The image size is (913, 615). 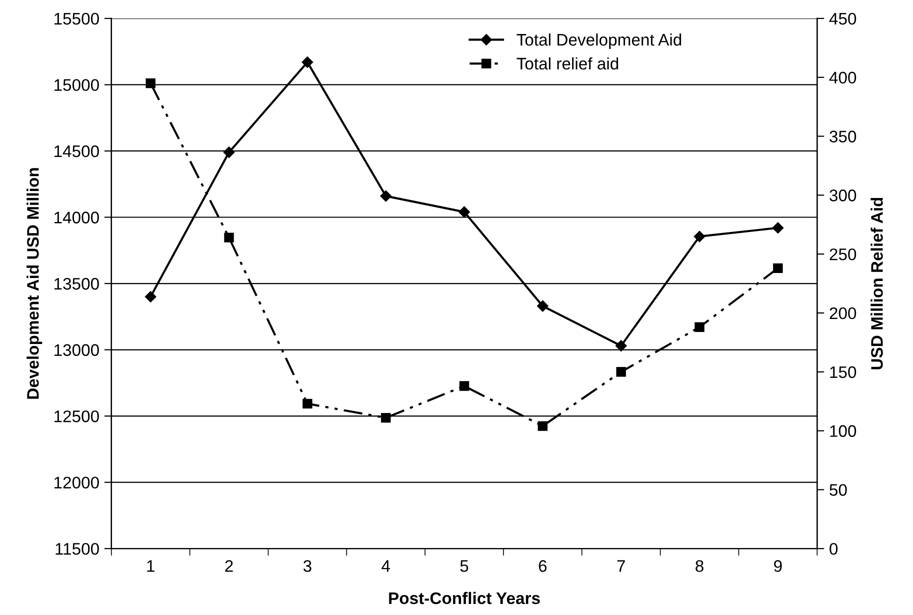 I want to click on y2-tick-label: 0, so click(x=834, y=548).